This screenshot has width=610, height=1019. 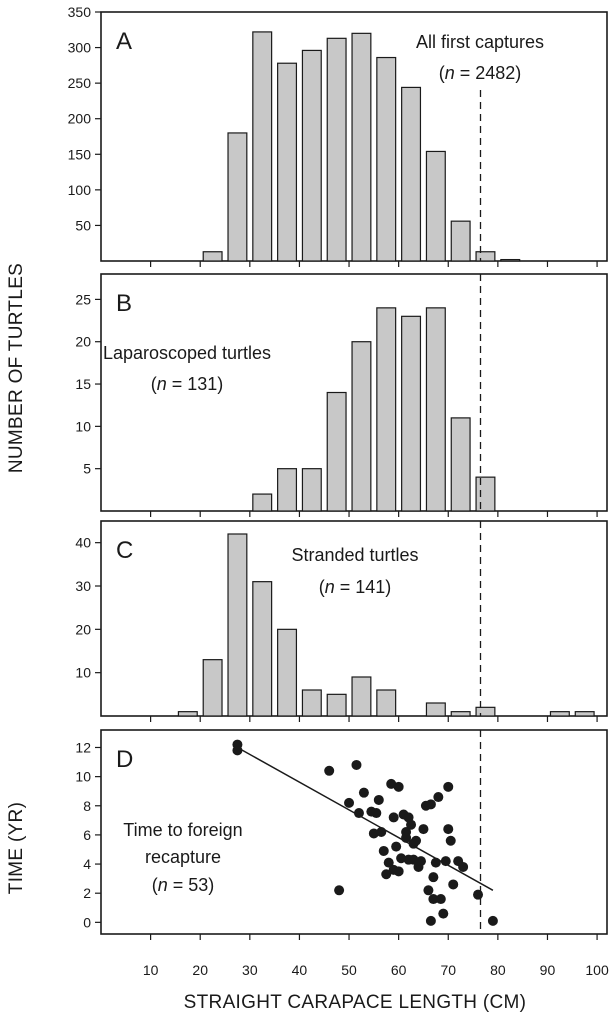 I want to click on annotation-title: All first captures, so click(x=480, y=42).